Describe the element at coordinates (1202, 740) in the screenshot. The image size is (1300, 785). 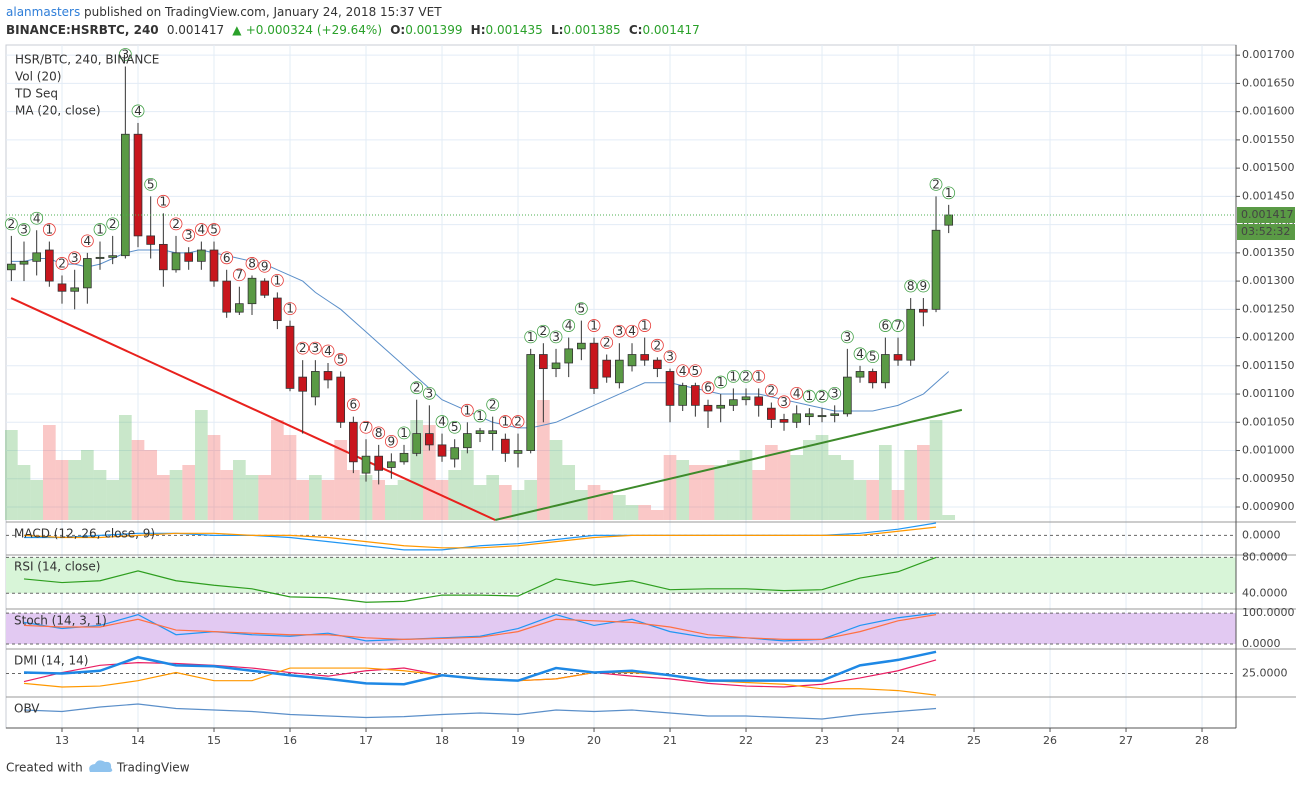
I see `x-tick-label: 28` at that location.